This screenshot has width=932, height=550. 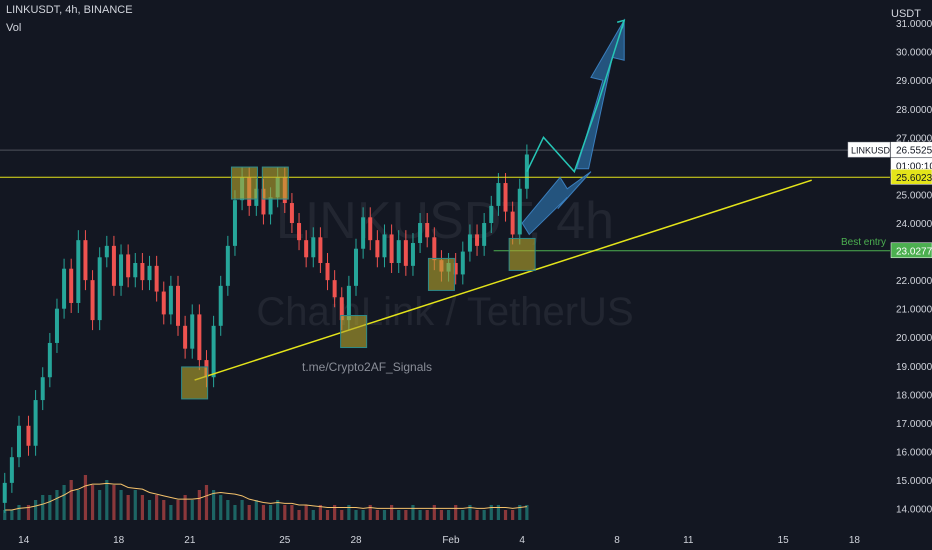 What do you see at coordinates (265, 496) in the screenshot?
I see `volume-ma-line` at bounding box center [265, 496].